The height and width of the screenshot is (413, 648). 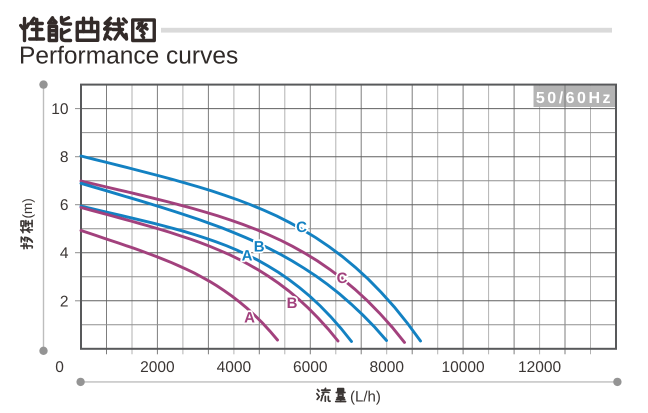 What do you see at coordinates (64, 205) in the screenshot?
I see `svg-text: 6` at bounding box center [64, 205].